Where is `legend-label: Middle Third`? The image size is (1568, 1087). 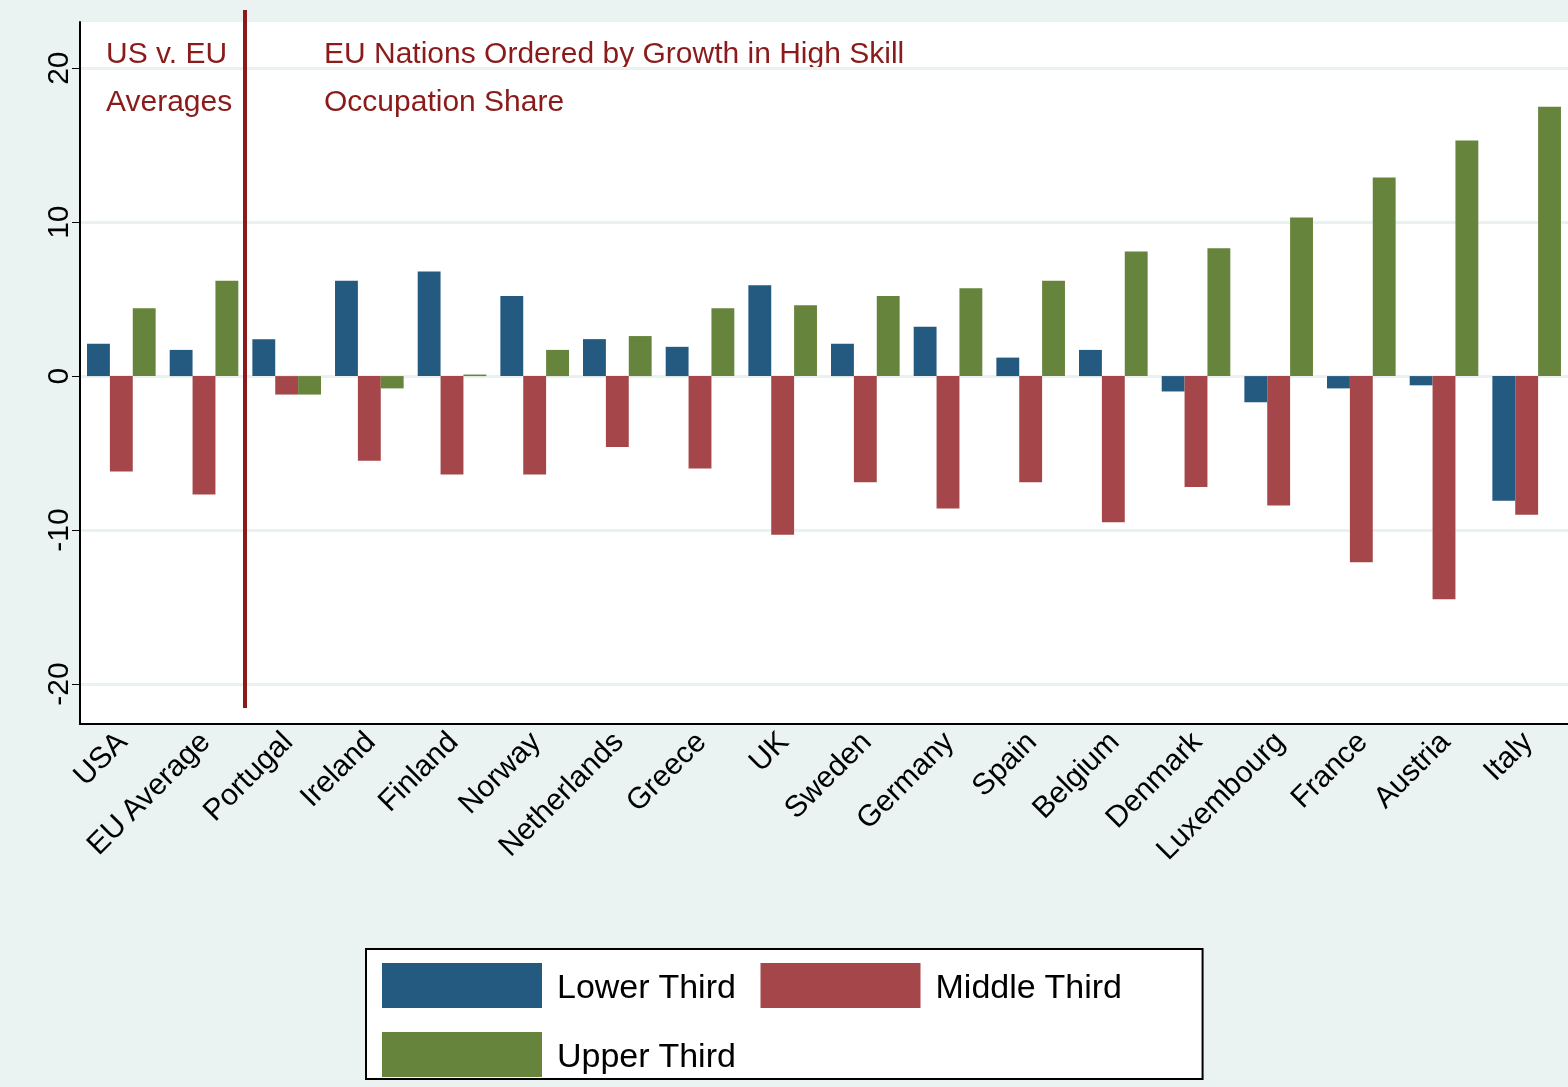
legend-label: Middle Third is located at coordinates (1028, 985).